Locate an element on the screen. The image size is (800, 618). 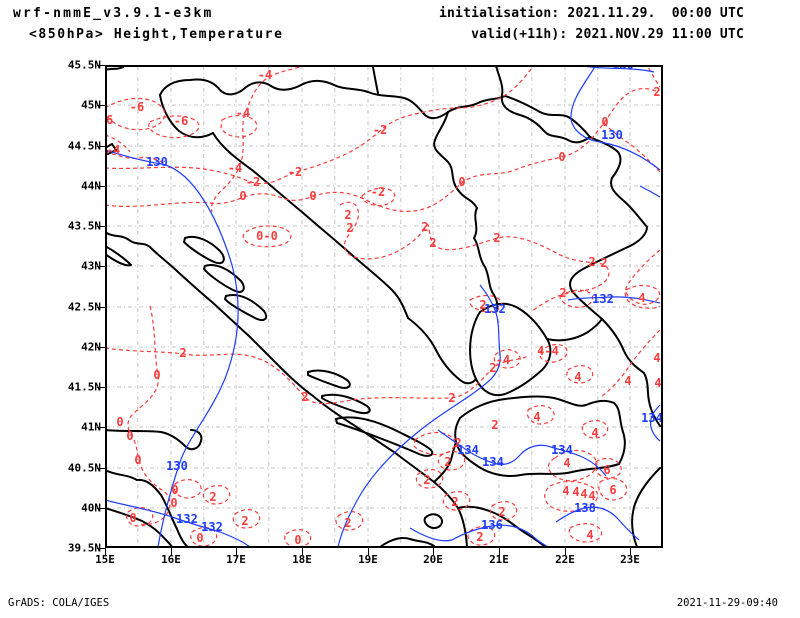
lon-tick-label: 19E is located at coordinates (368, 559).